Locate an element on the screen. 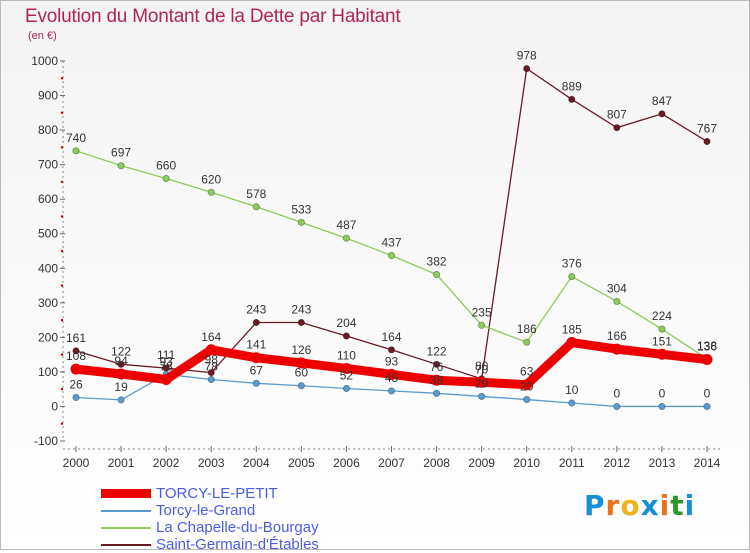 This screenshot has height=553, width=750. data-label-0: 164 is located at coordinates (391, 337).